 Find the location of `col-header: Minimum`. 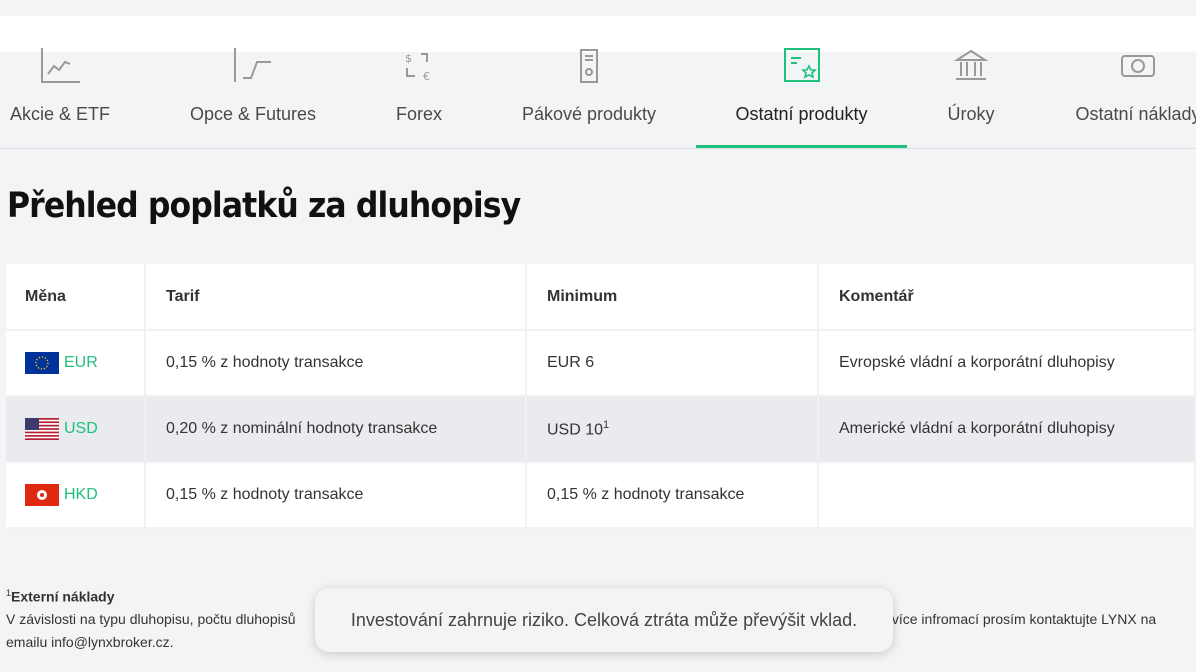

col-header: Minimum is located at coordinates (672, 297).